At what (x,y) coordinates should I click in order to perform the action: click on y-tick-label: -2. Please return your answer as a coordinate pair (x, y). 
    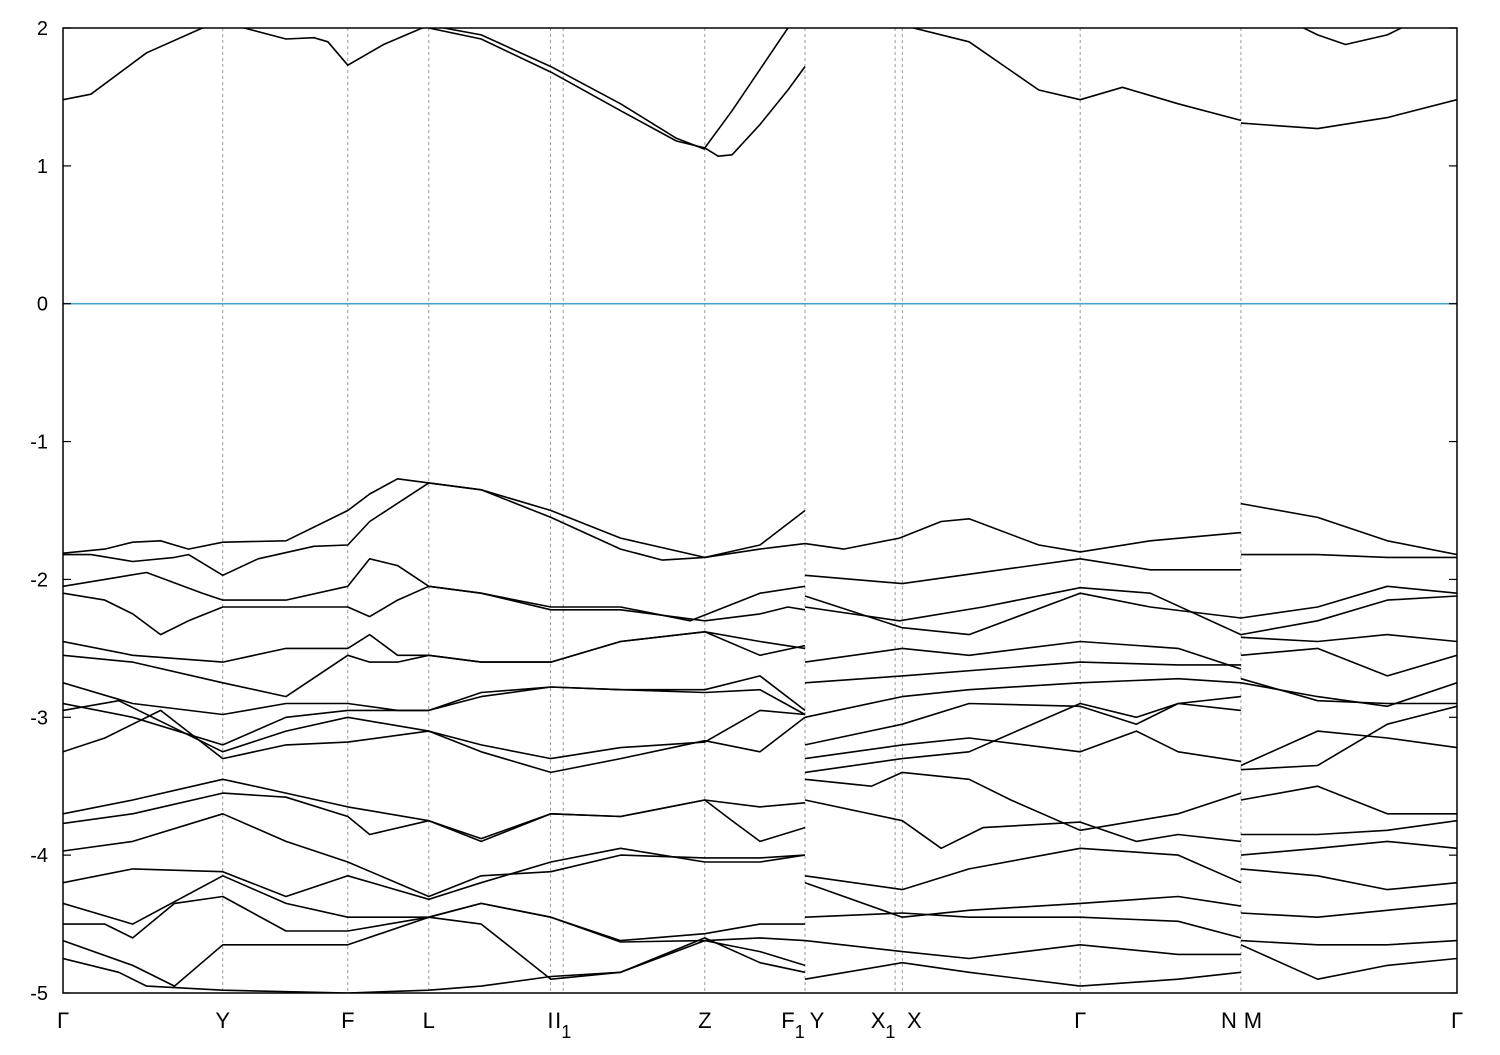
    Looking at the image, I should click on (39, 580).